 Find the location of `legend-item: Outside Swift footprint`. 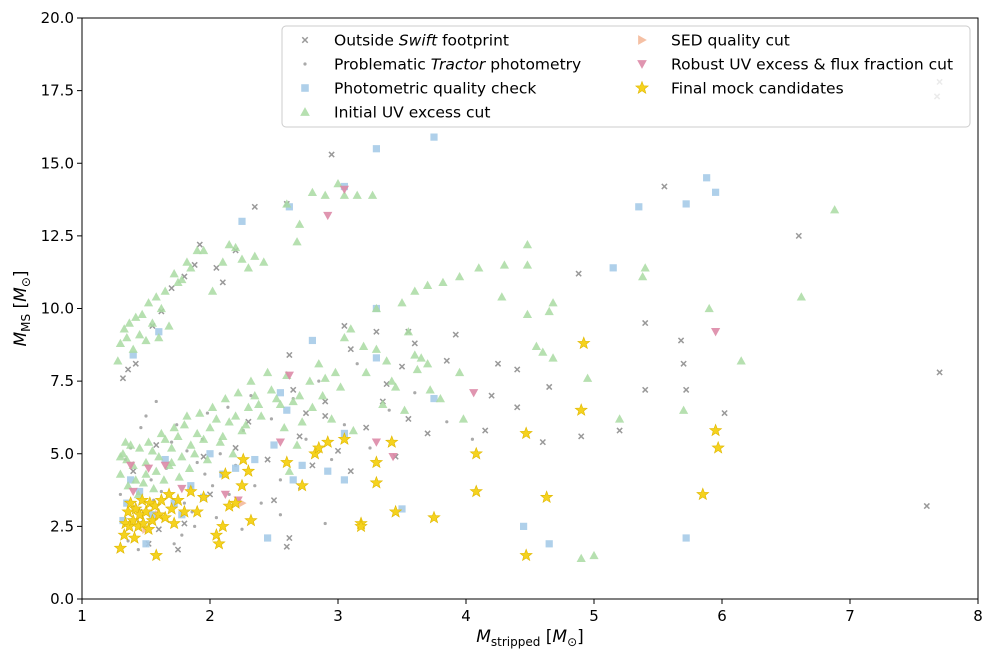

legend-item: Outside Swift footprint is located at coordinates (405, 41).